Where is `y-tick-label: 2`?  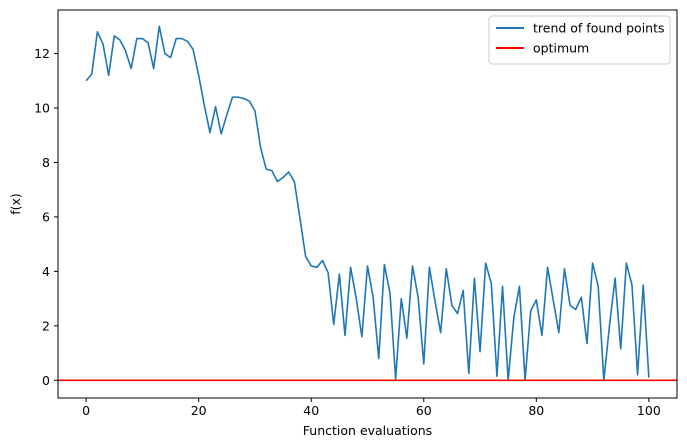 y-tick-label: 2 is located at coordinates (46, 325).